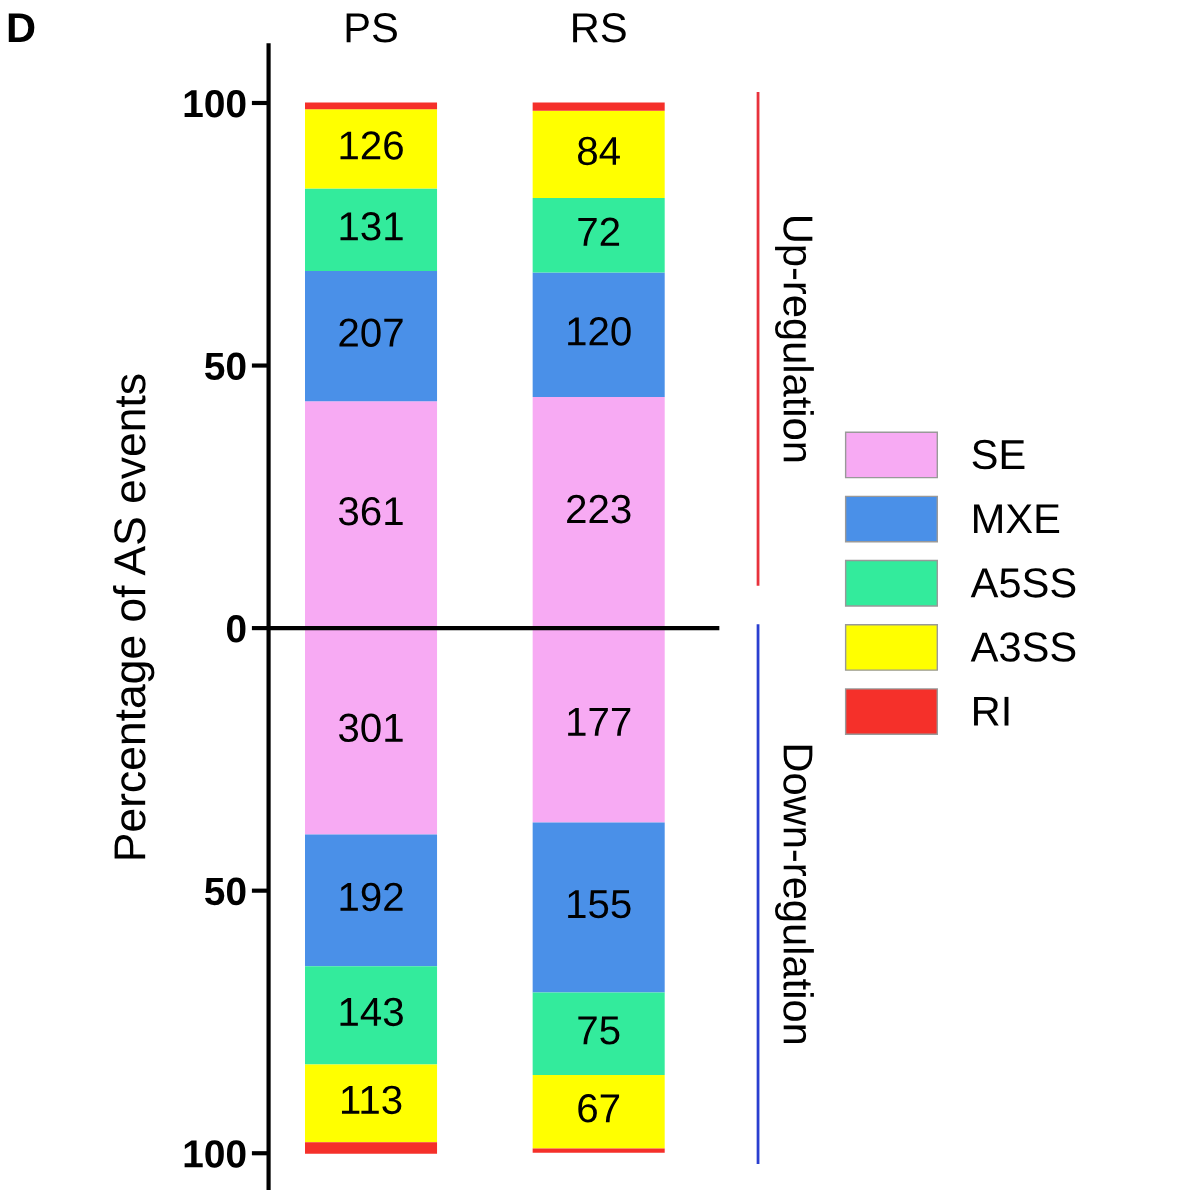 The image size is (1199, 1190). What do you see at coordinates (371, 1012) in the screenshot?
I see `annotation: 143` at bounding box center [371, 1012].